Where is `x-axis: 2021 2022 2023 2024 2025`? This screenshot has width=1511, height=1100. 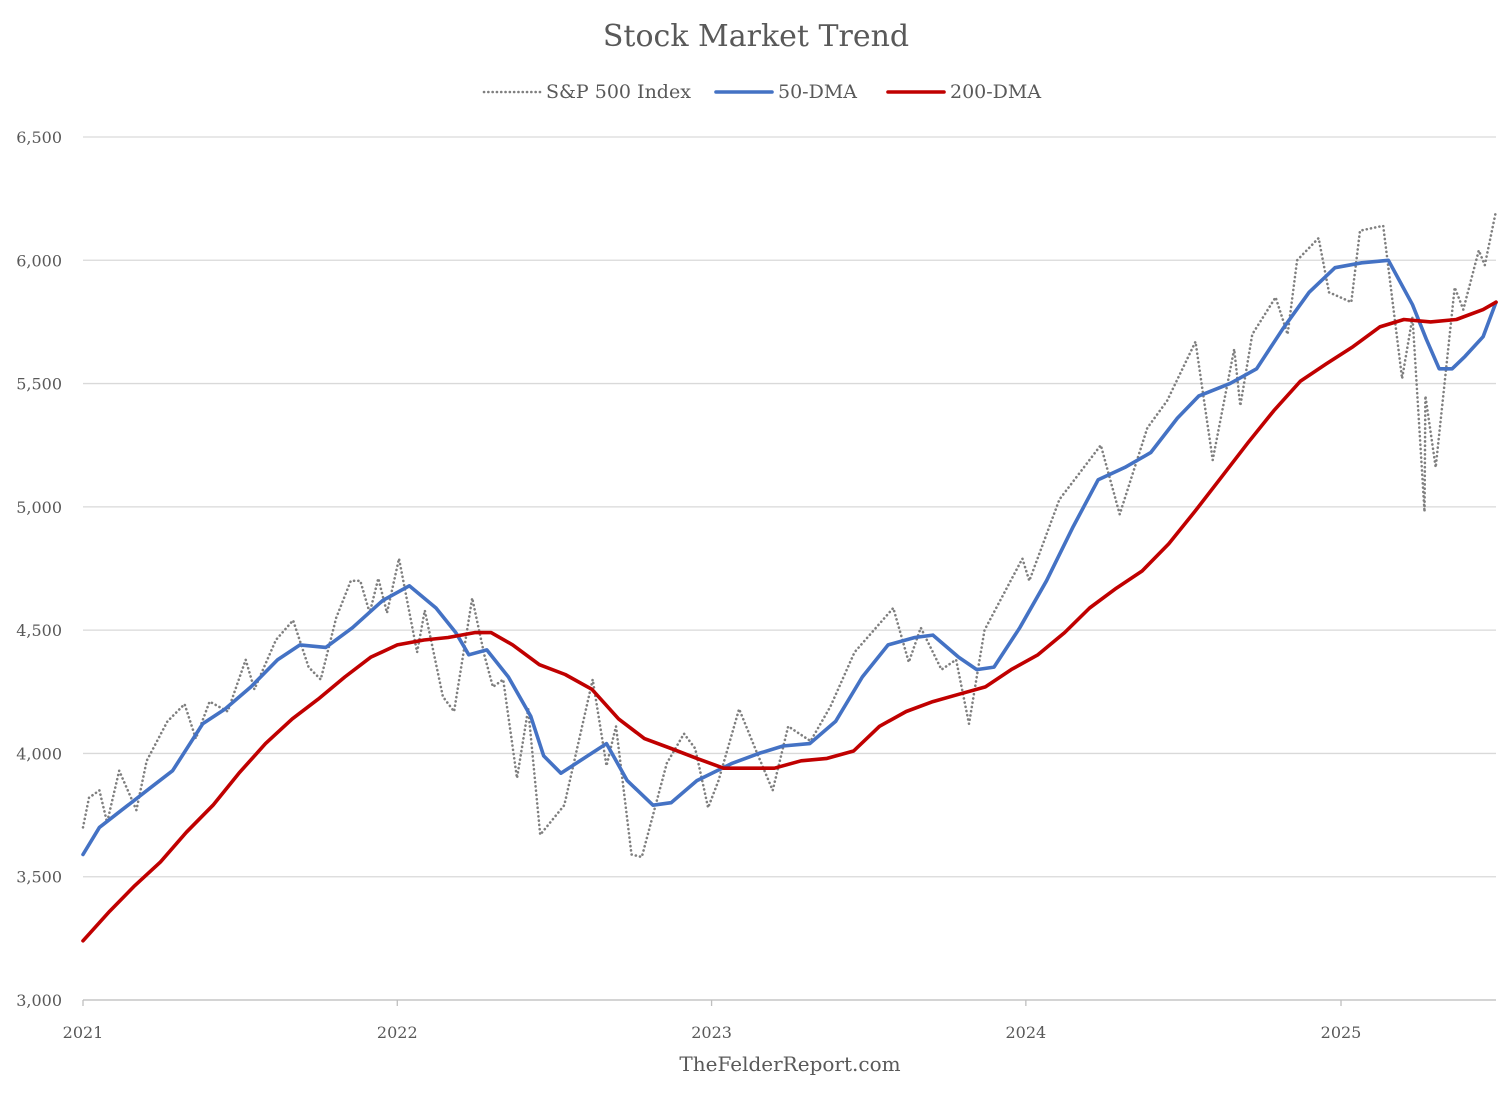 x-axis: 2021 2022 2023 2024 2025 is located at coordinates (779, 1020).